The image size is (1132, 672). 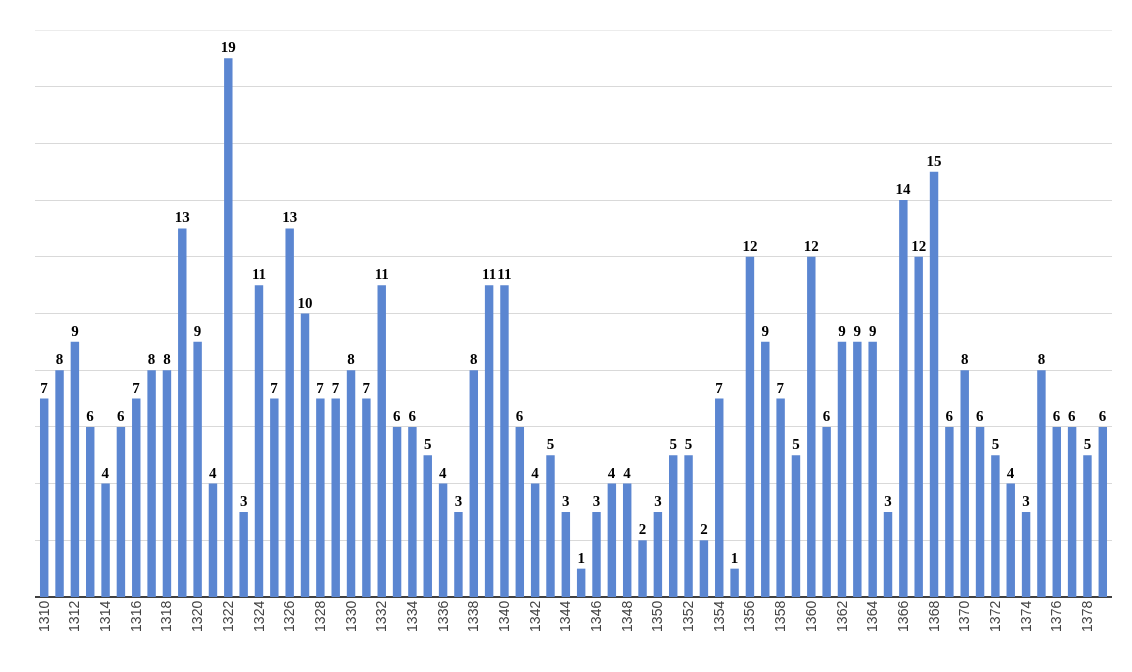 I want to click on x-tick-label: 1336, so click(x=442, y=616).